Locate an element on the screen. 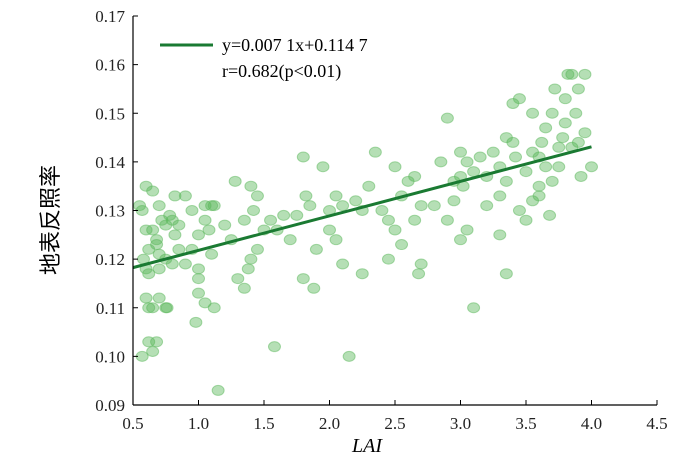 The image size is (700, 475). x-tick-label: 4.5 is located at coordinates (656, 423).